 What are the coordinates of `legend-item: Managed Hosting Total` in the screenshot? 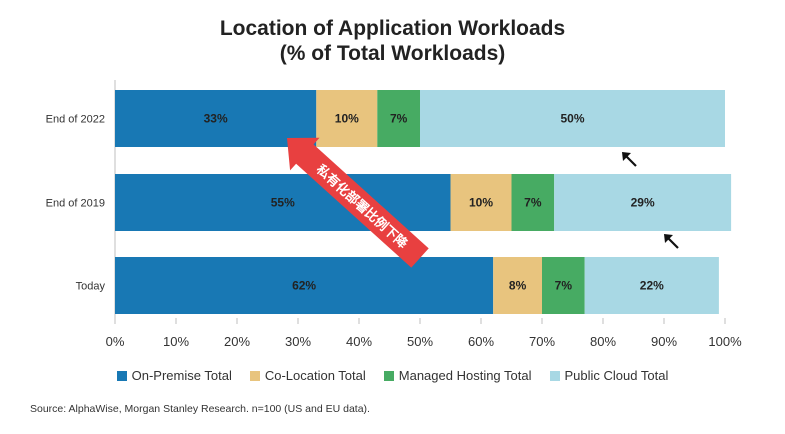 It's located at (457, 375).